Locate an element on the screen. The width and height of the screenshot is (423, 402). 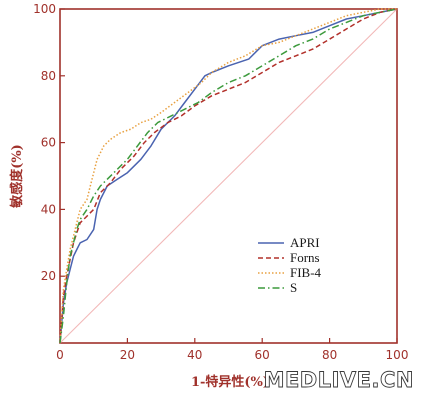
x-tick-label: 100 is located at coordinates (397, 355).